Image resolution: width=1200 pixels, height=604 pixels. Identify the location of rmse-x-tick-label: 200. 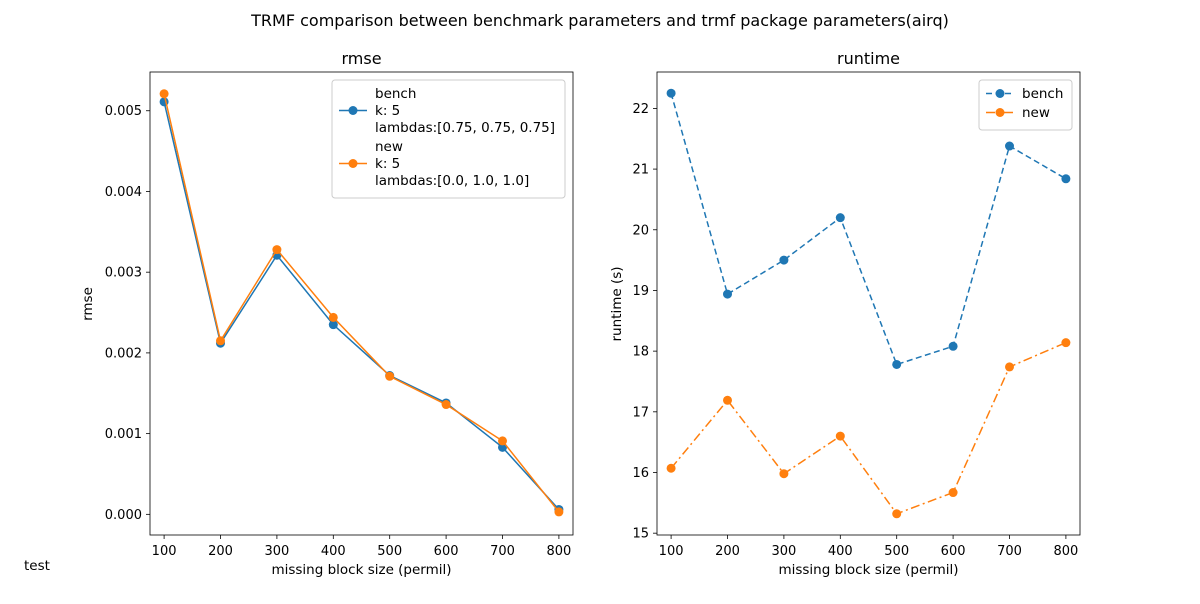
(220, 551).